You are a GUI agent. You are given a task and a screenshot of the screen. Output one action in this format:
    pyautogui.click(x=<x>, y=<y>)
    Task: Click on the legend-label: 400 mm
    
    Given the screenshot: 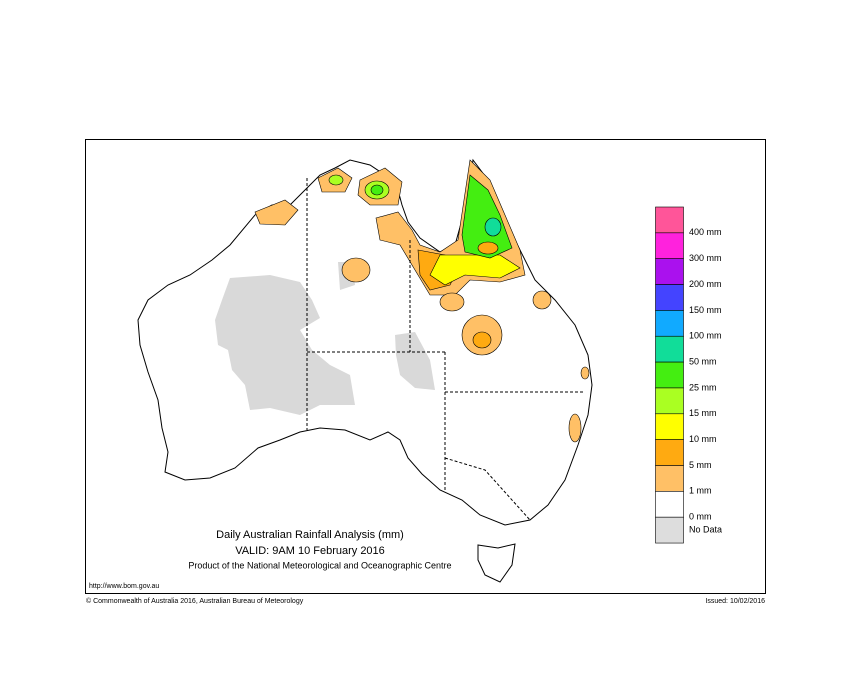 What is the action you would take?
    pyautogui.click(x=705, y=232)
    